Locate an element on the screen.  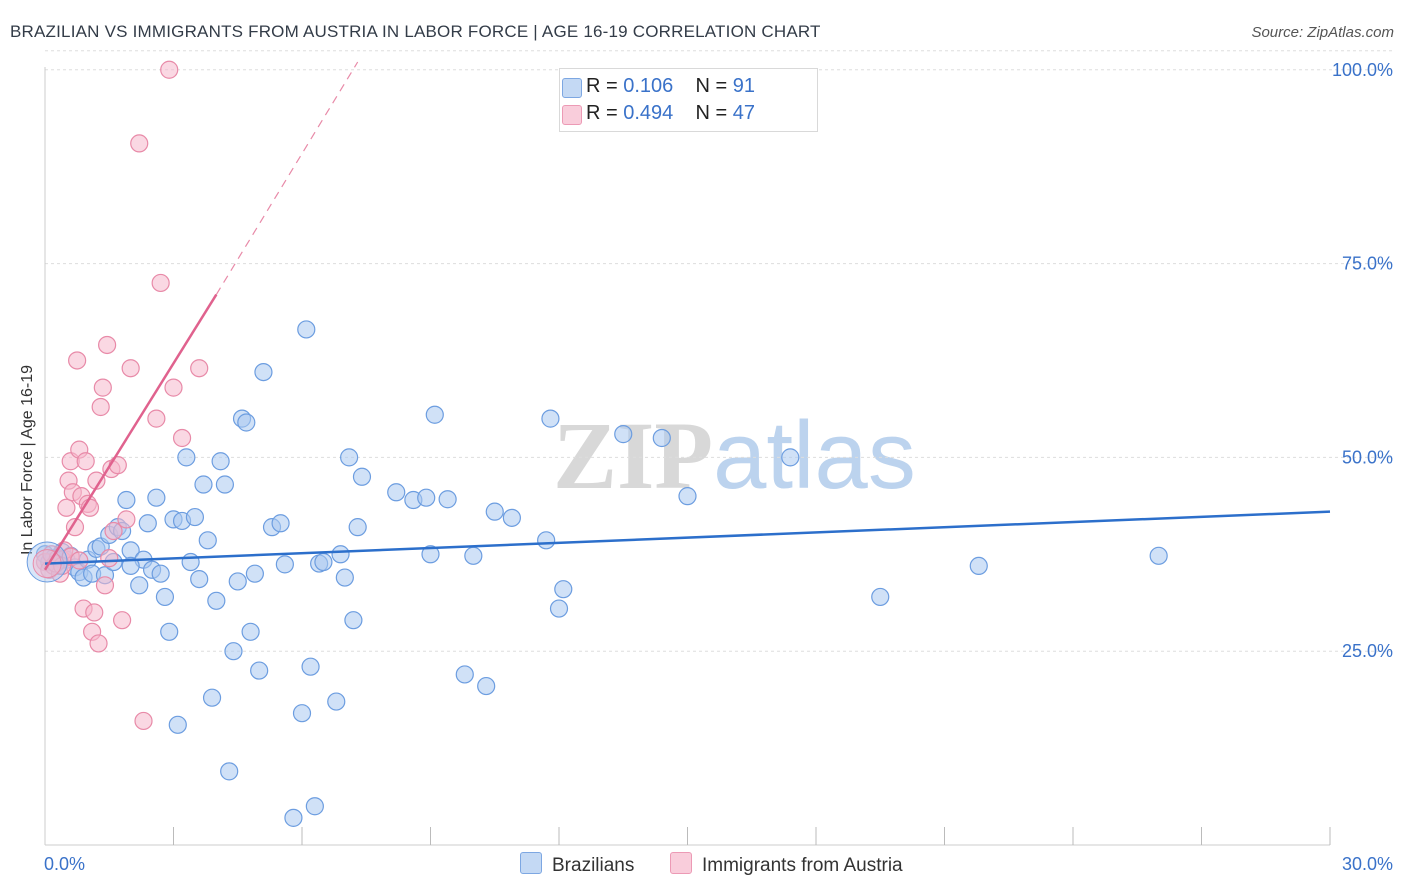
legend-r-value: 0.494 is located at coordinates (648, 113).